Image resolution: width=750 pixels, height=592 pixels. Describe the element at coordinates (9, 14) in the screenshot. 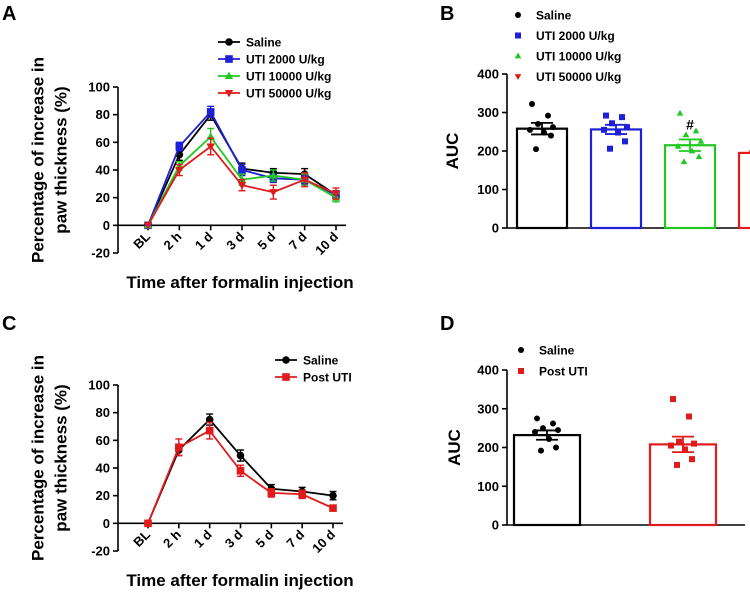

I see `panel-label-a: A` at that location.